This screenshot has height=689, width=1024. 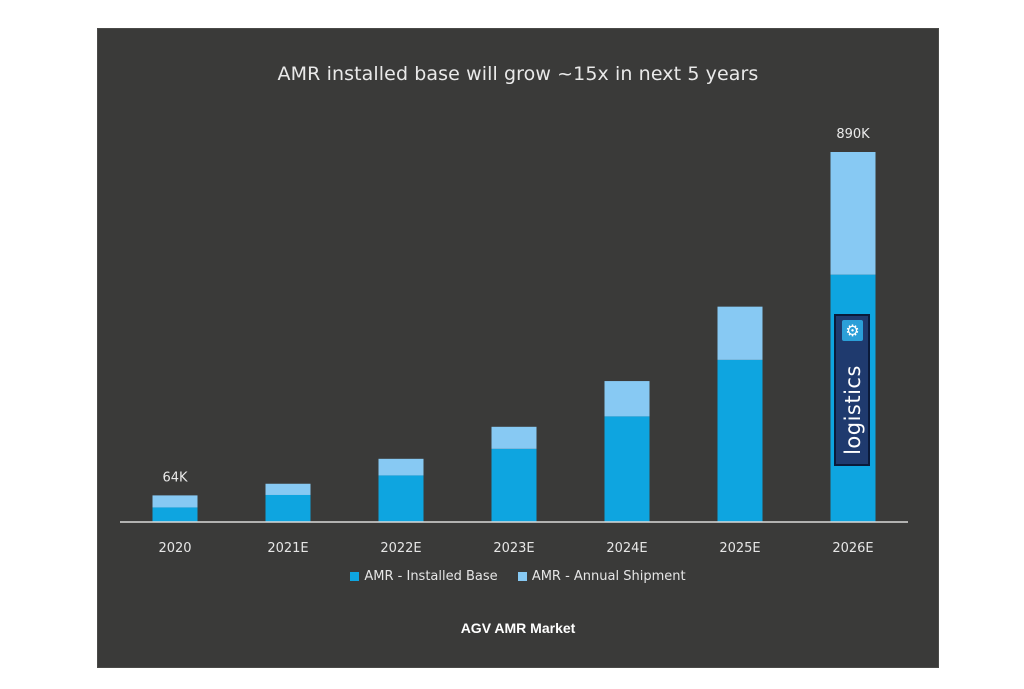 I want to click on gear-icon: ⚙, so click(x=852, y=330).